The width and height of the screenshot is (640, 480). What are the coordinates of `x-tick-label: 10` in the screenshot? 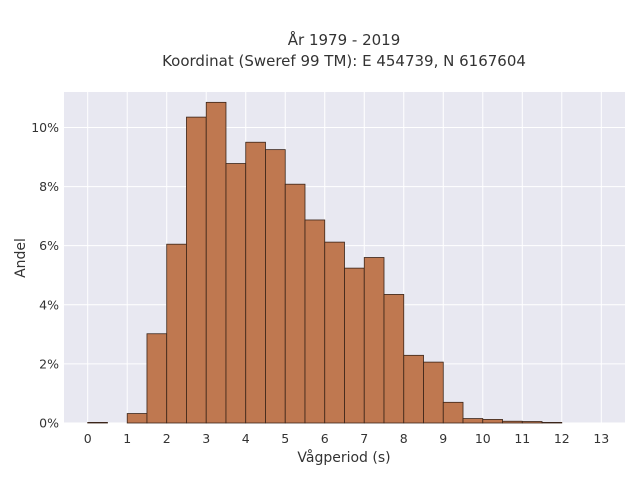 It's located at (483, 438).